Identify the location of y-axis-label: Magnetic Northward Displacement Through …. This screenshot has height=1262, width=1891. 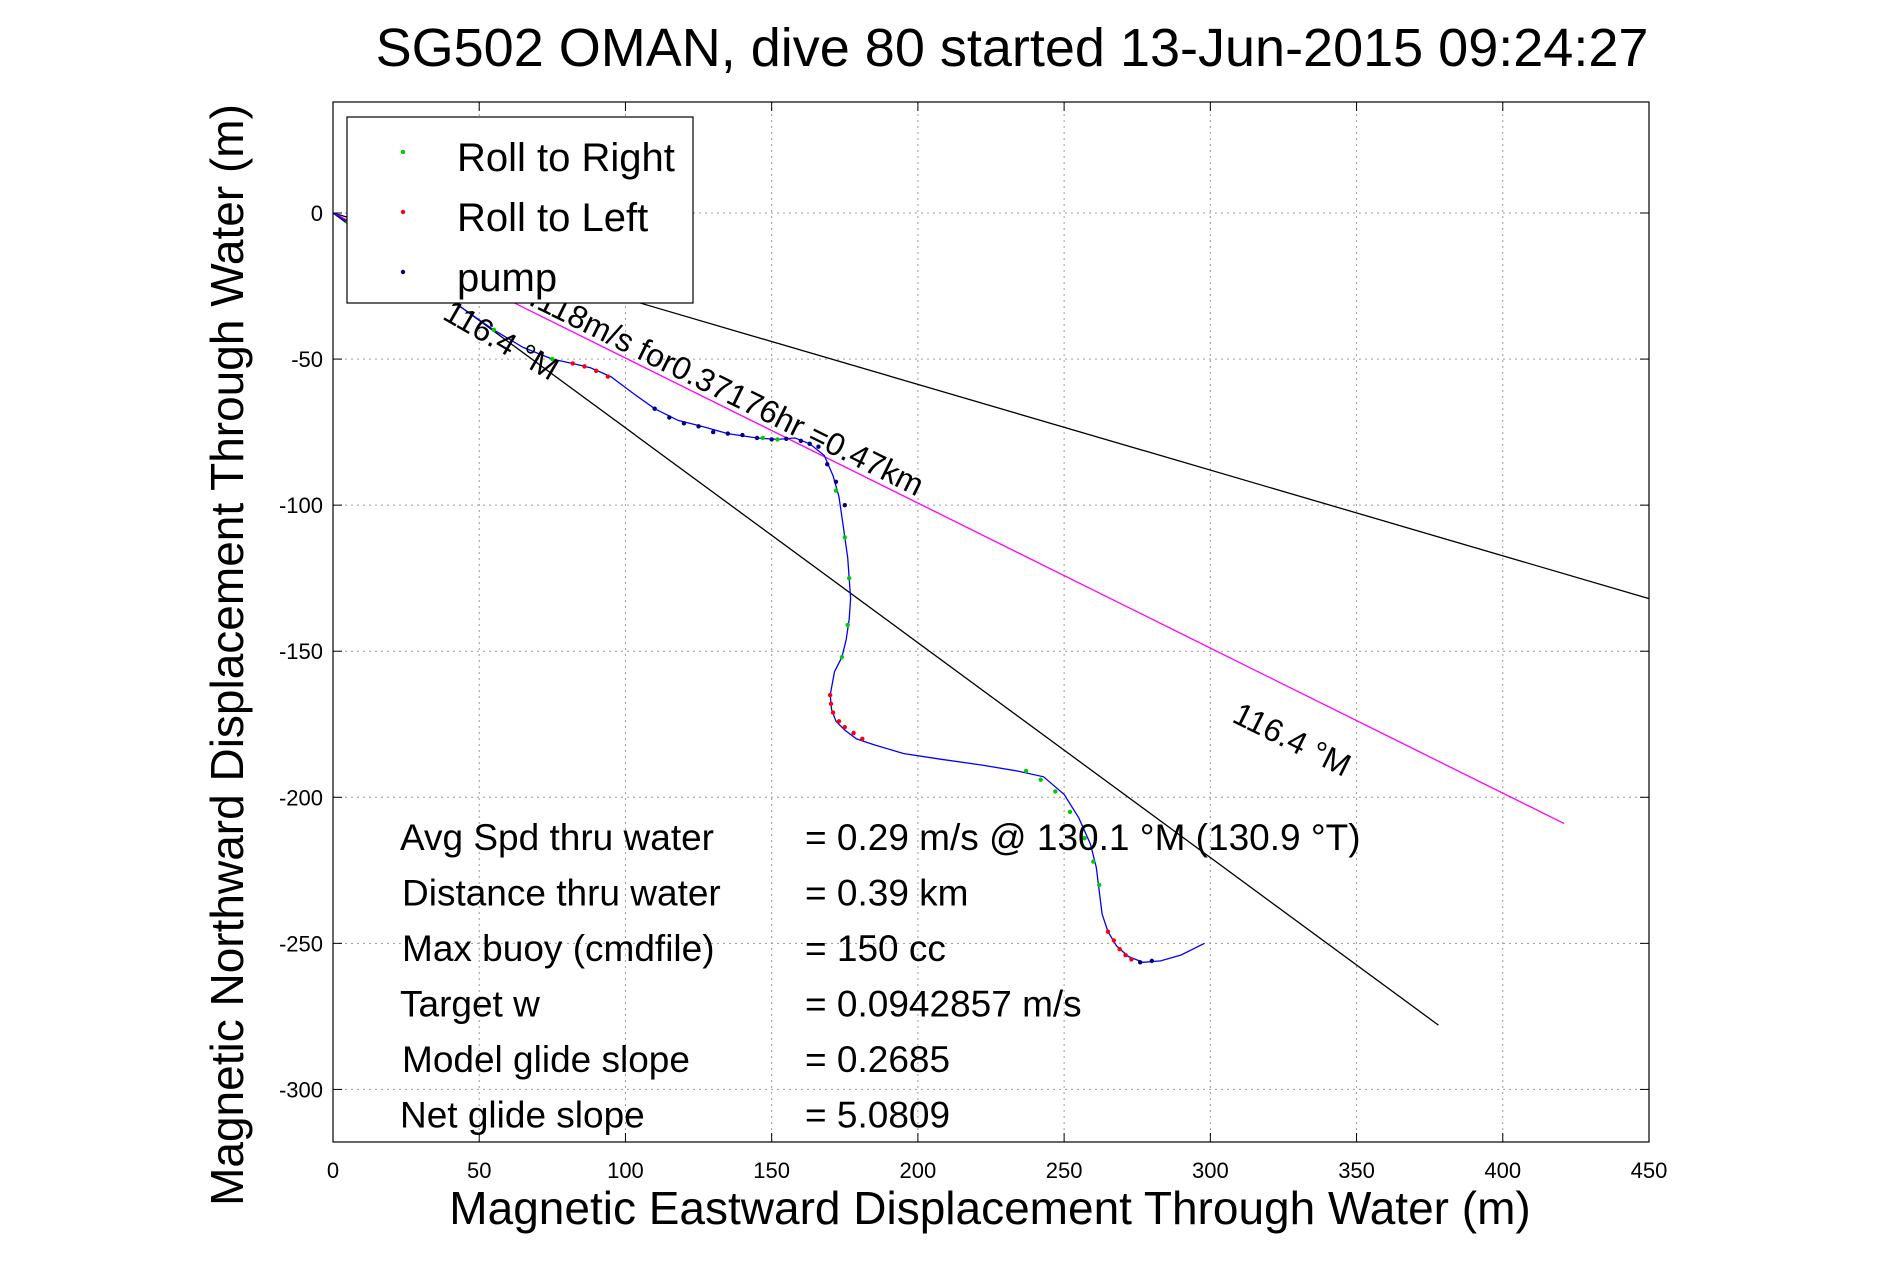
(227, 655).